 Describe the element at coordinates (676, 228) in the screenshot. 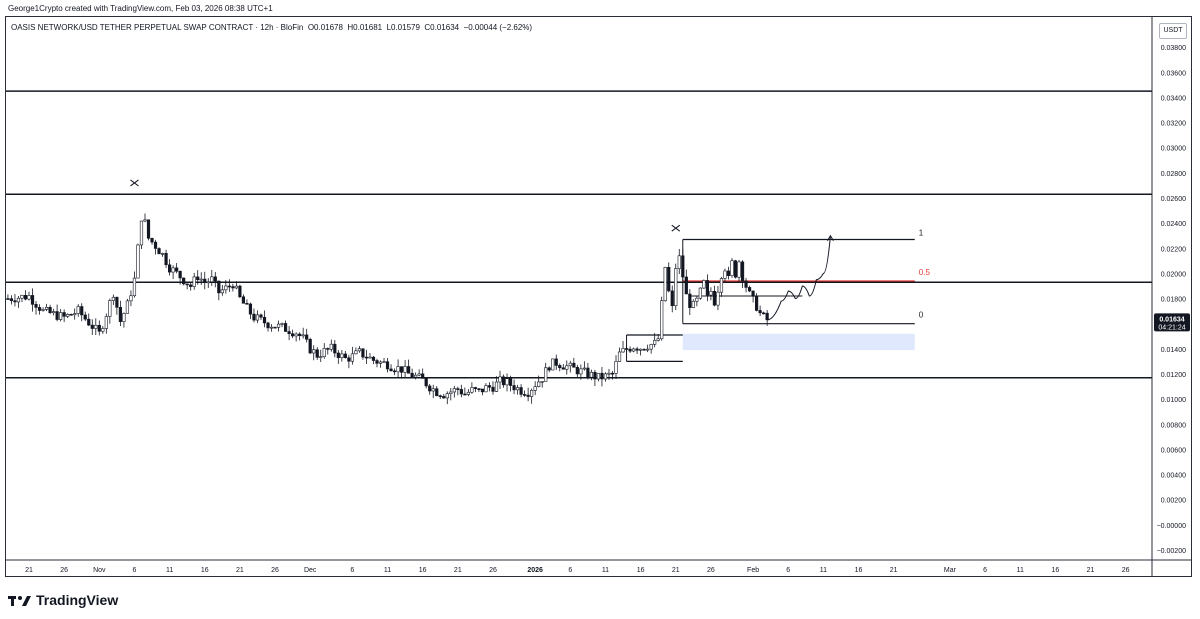

I see `cross-mark` at that location.